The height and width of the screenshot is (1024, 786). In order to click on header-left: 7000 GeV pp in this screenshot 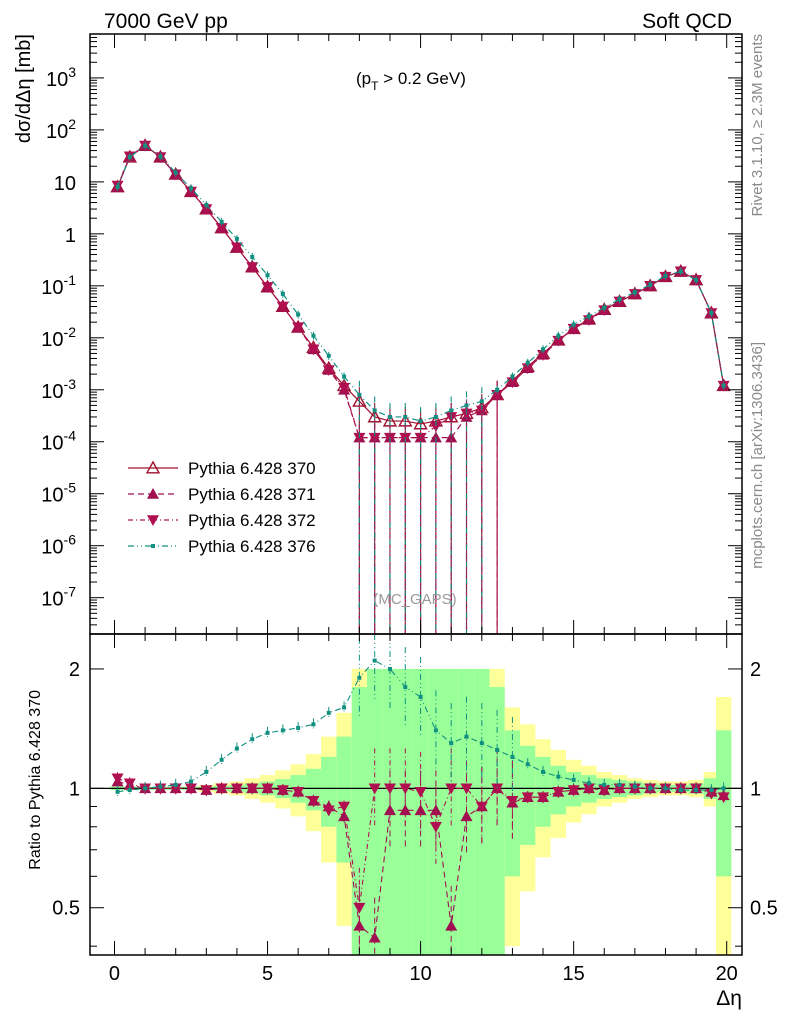, I will do `click(166, 21)`.